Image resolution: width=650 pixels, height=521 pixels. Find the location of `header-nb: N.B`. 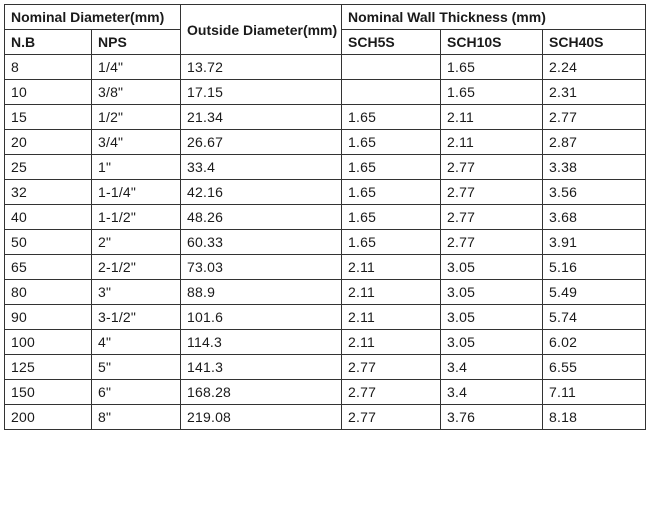

header-nb: N.B is located at coordinates (48, 42).